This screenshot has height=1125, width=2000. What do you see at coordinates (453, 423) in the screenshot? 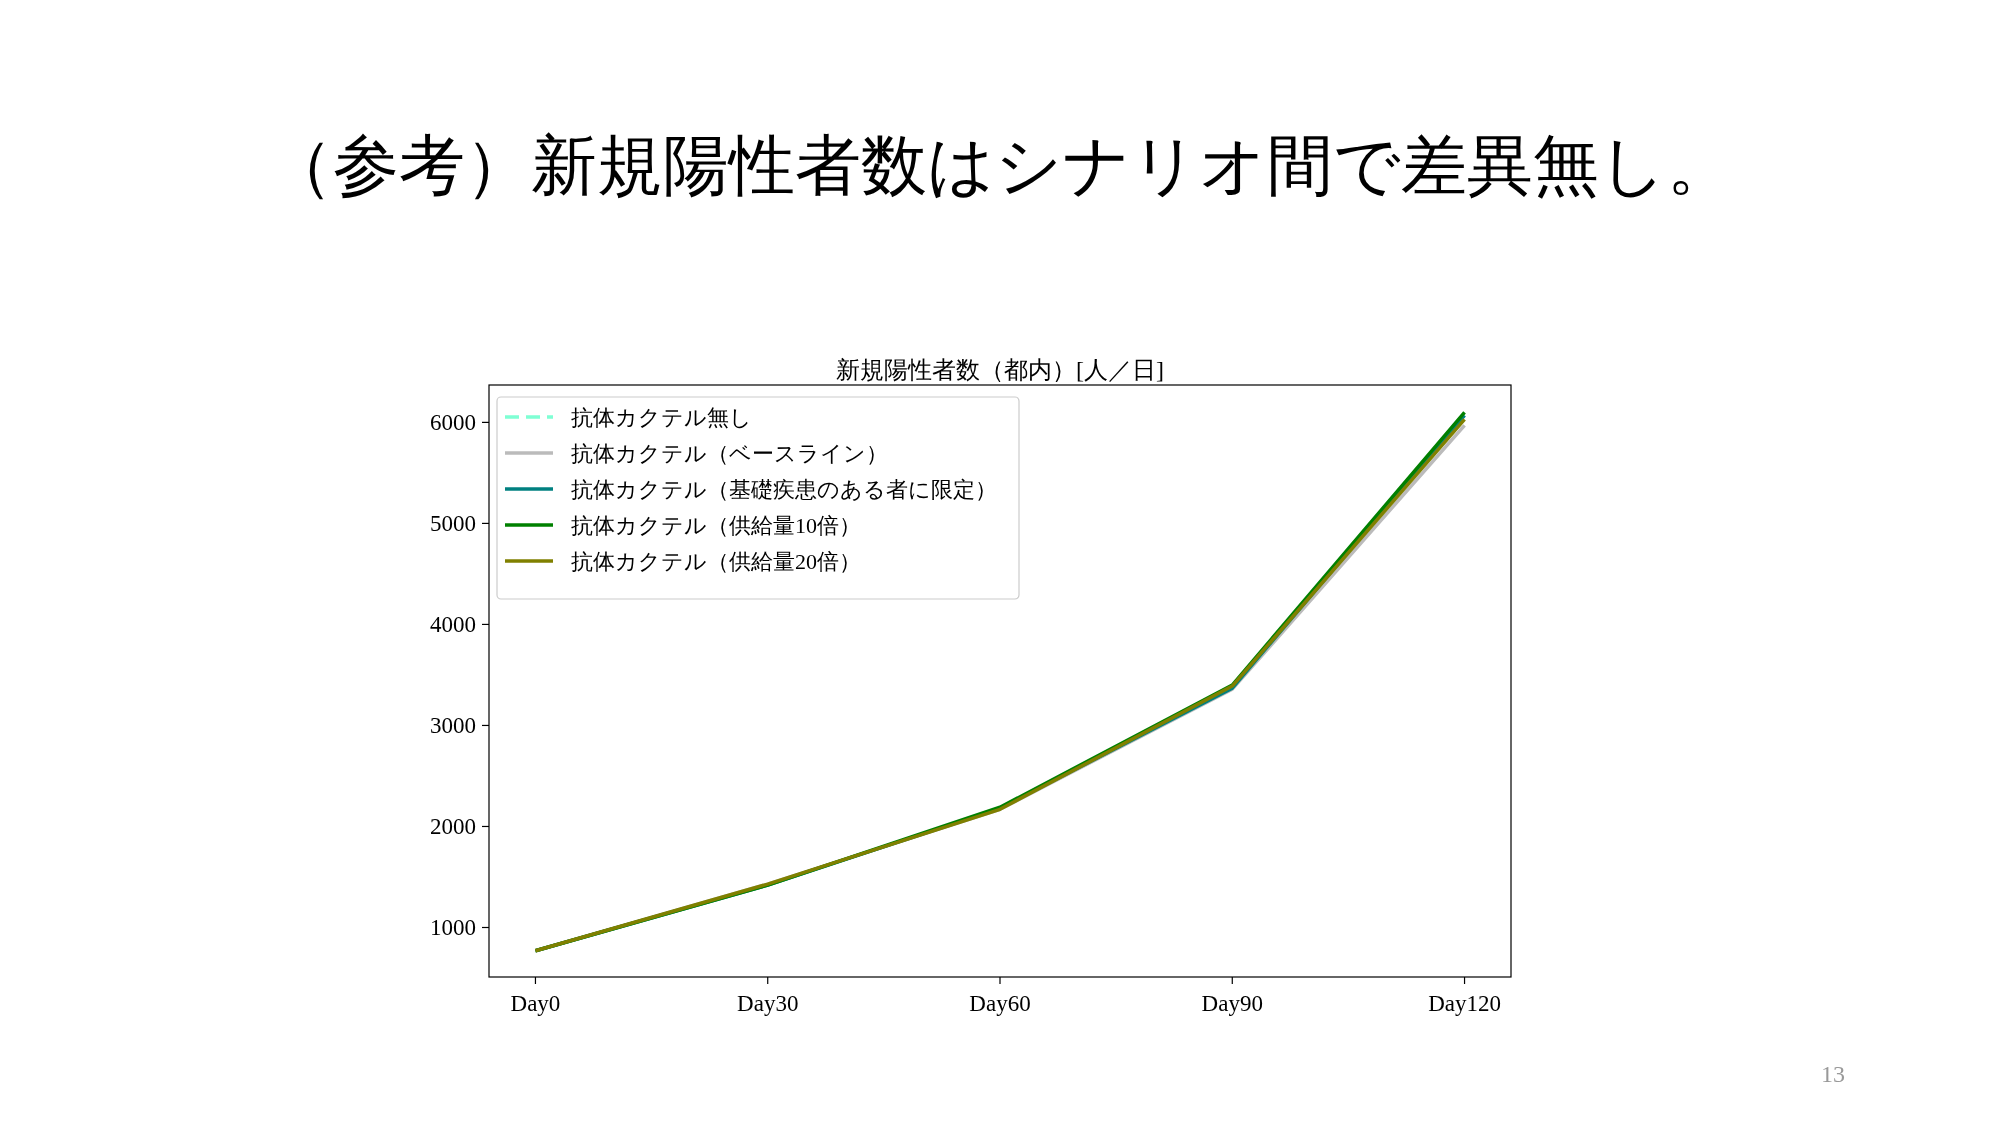
I see `y-tick-label: 6000` at bounding box center [453, 423].